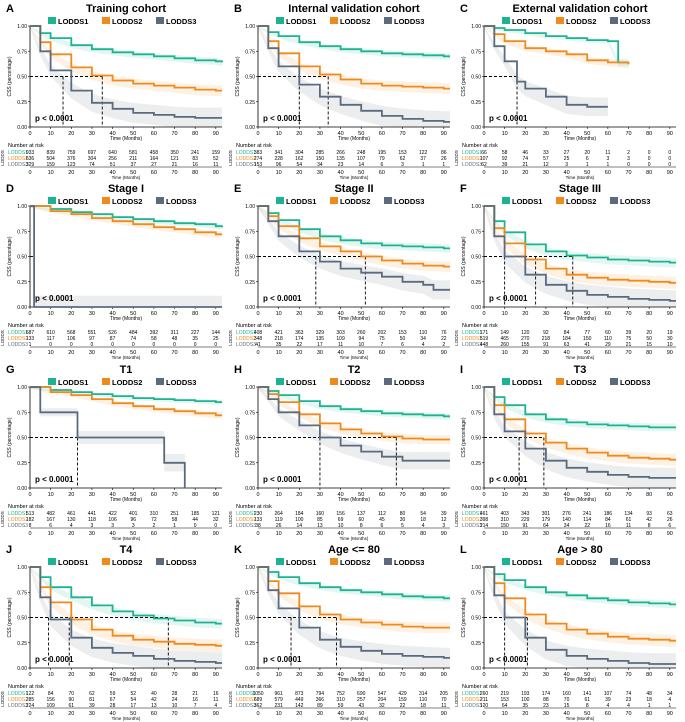 This screenshot has height=722, width=685. I want to click on risk-count: 22, so click(300, 345).